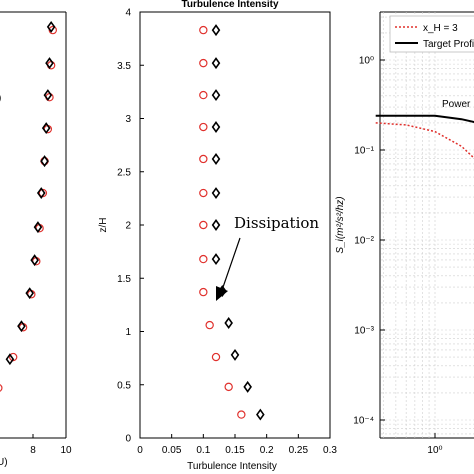  Describe the element at coordinates (128, 13) in the screenshot. I see `p2-ytick-label-8: 4` at that location.